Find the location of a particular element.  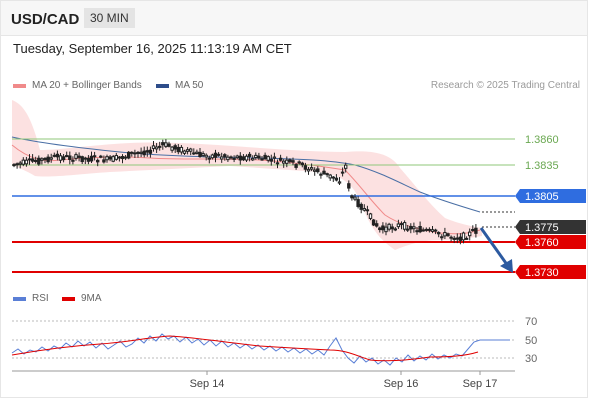

svg-text: 1.3775 is located at coordinates (542, 228).